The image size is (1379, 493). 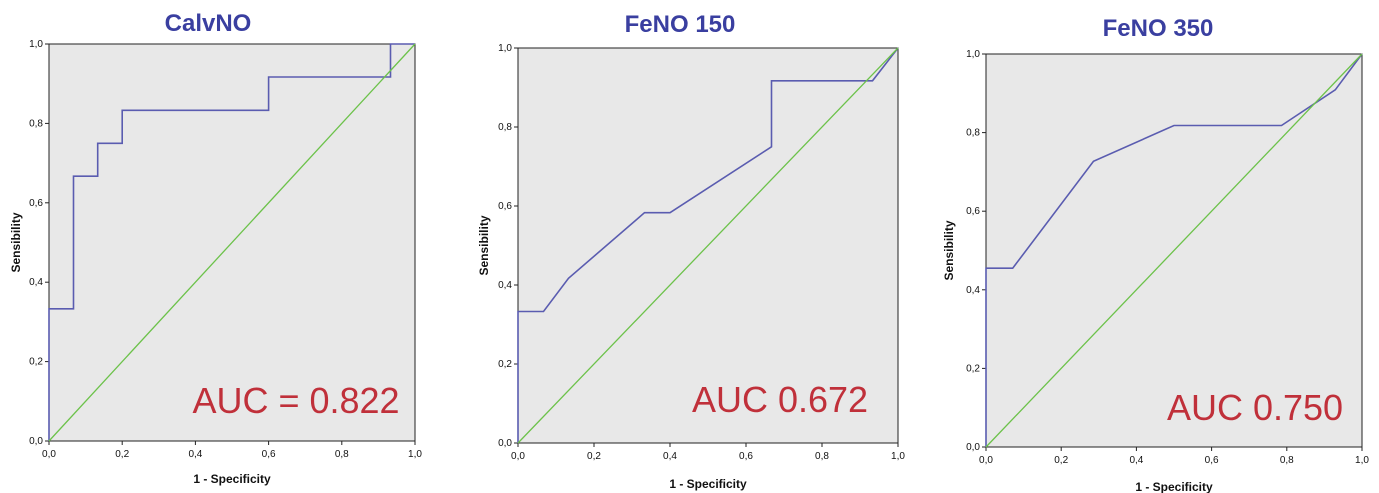 What do you see at coordinates (208, 23) in the screenshot?
I see `chart-title: CalvNO` at bounding box center [208, 23].